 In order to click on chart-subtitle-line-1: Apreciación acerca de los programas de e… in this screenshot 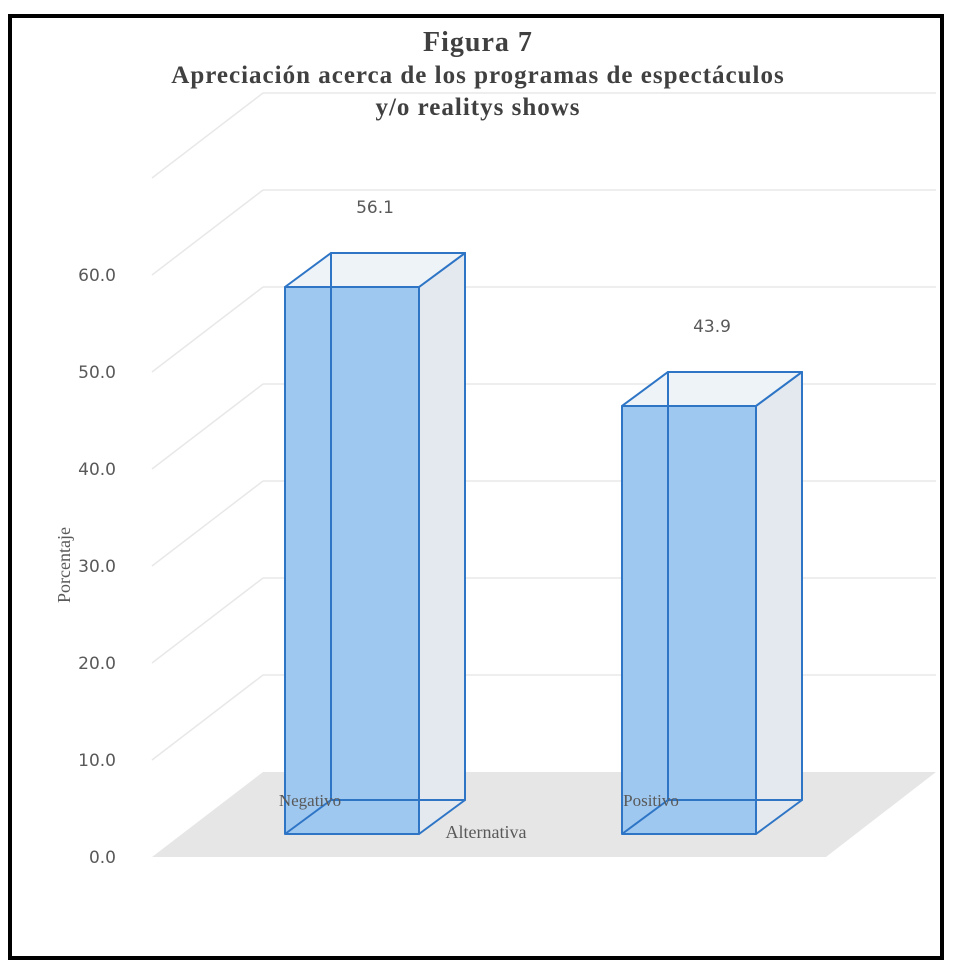, I will do `click(478, 75)`.